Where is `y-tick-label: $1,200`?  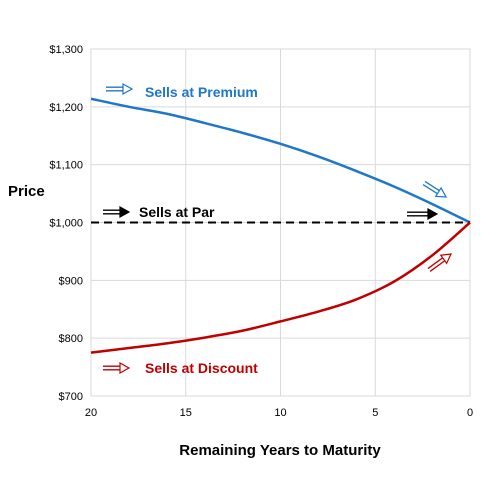 y-tick-label: $1,200 is located at coordinates (66, 108).